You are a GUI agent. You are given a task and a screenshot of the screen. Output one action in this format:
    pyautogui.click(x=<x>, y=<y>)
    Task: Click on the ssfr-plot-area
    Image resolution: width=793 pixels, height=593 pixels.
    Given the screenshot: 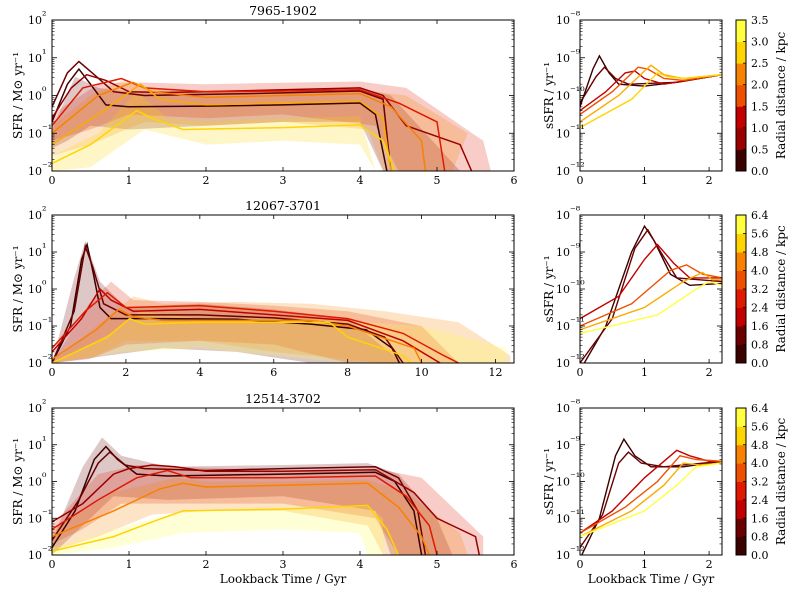 What is the action you would take?
    pyautogui.click(x=651, y=91)
    